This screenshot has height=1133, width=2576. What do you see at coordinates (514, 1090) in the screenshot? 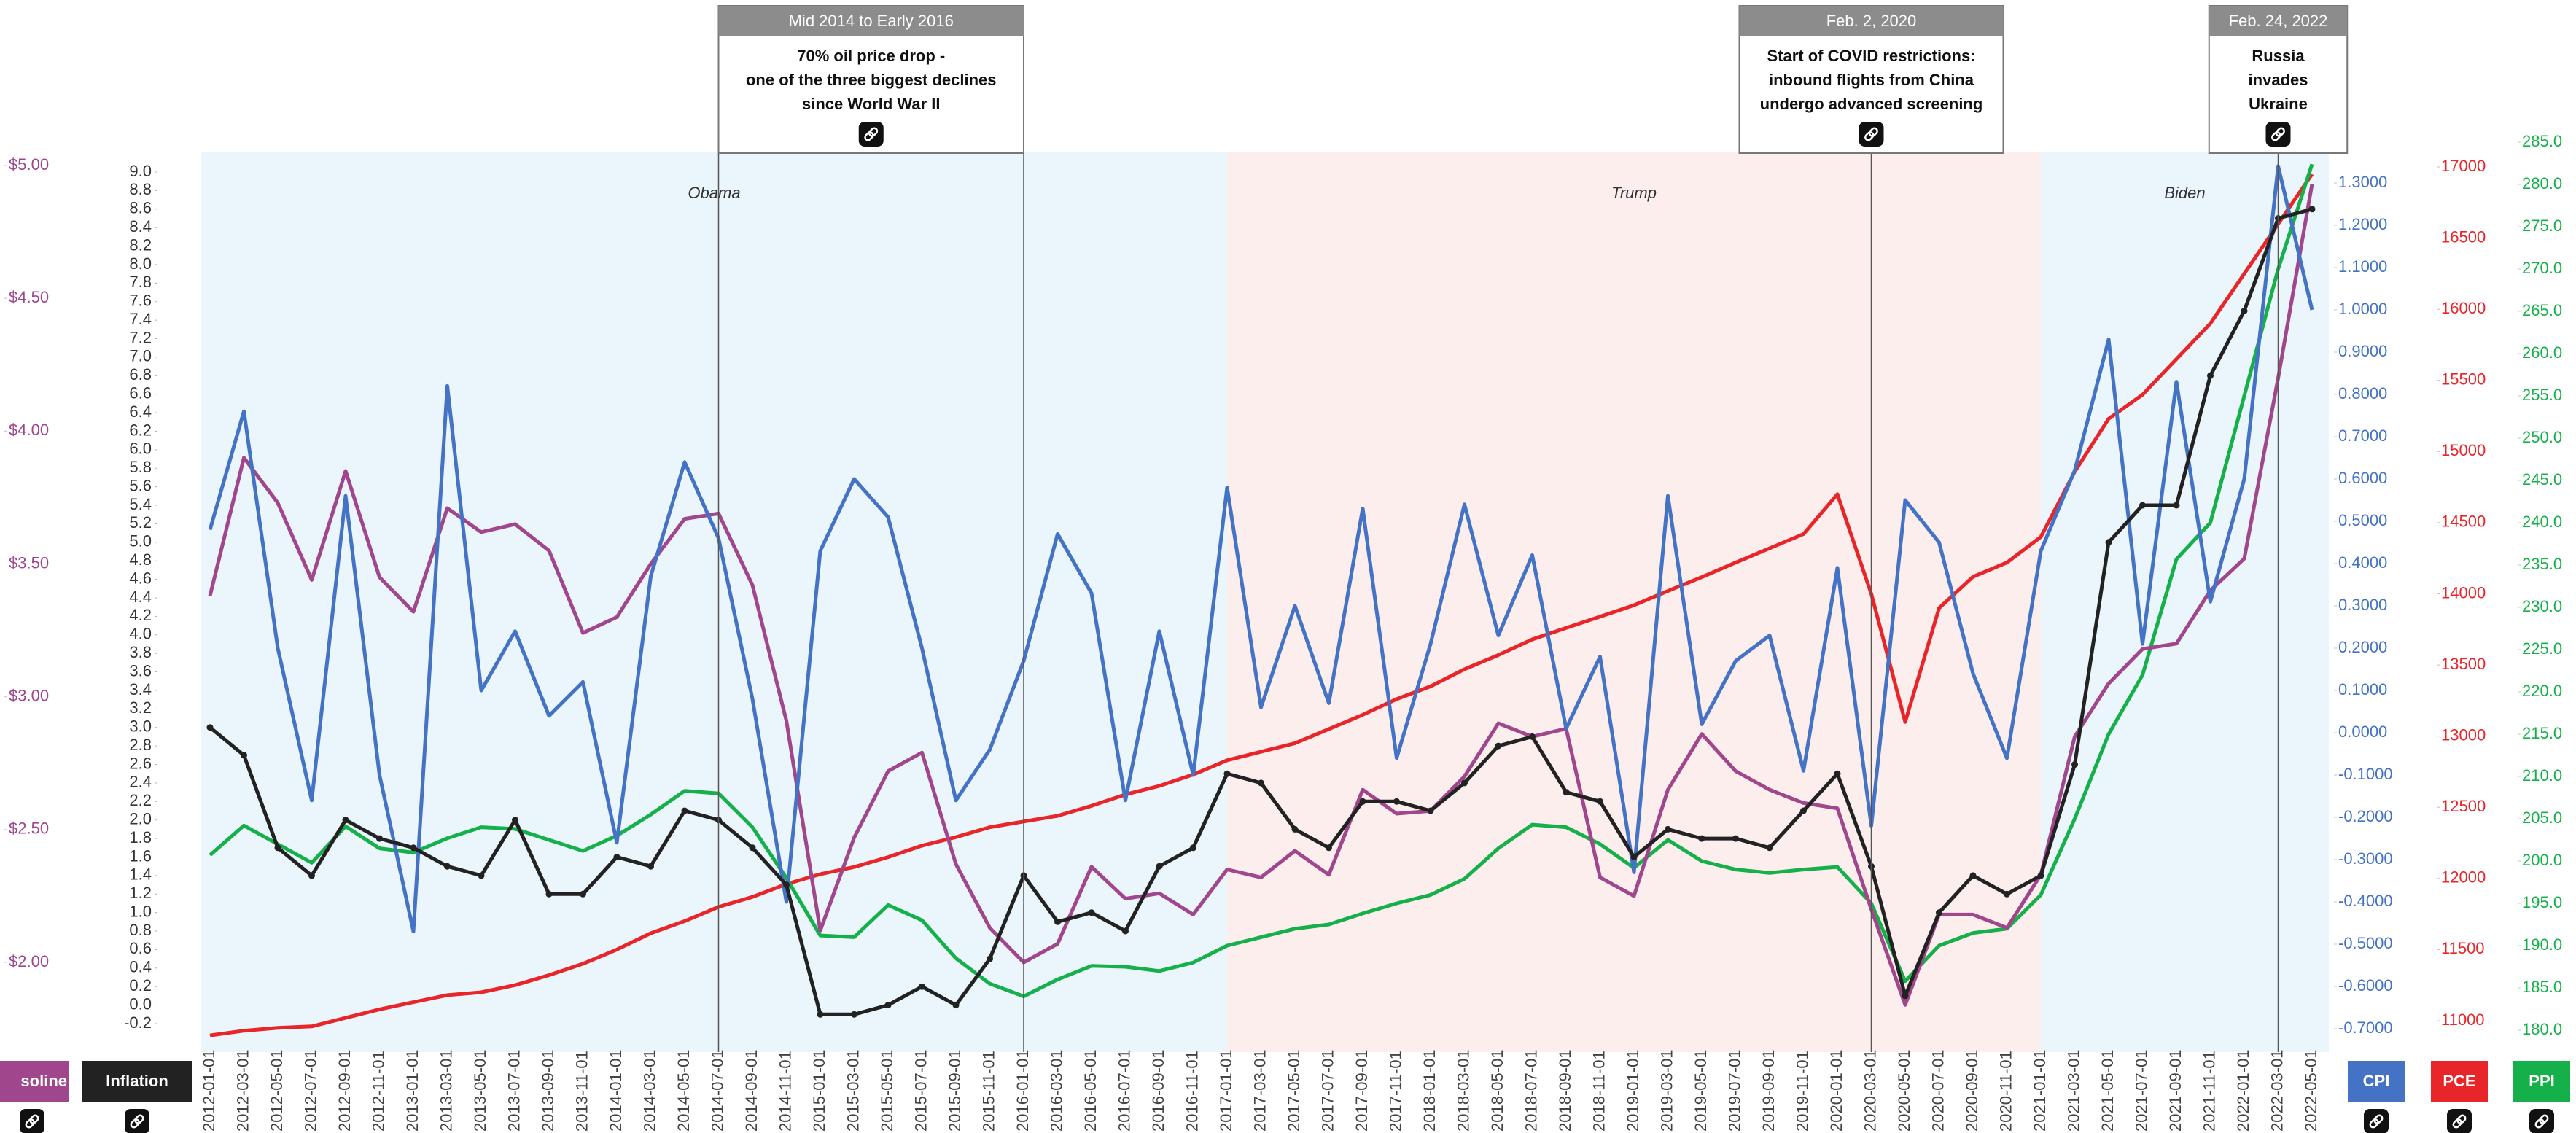
I see `x-tick-label: 2013-07-01` at bounding box center [514, 1090].